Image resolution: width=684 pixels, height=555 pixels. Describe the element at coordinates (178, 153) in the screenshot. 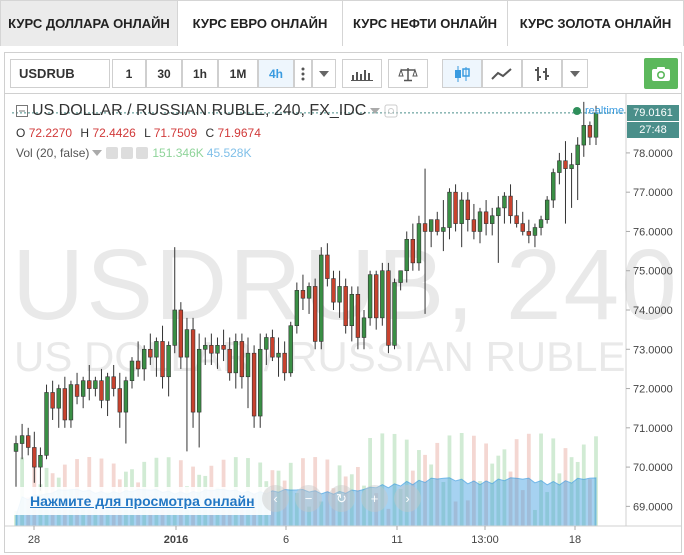

I see `volume-value: 151.346K` at that location.